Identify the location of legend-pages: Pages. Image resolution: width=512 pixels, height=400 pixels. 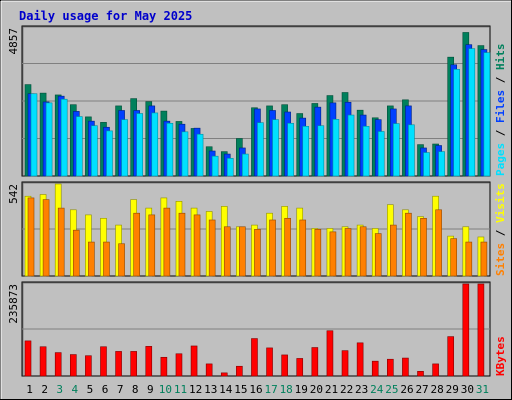
(500, 159).